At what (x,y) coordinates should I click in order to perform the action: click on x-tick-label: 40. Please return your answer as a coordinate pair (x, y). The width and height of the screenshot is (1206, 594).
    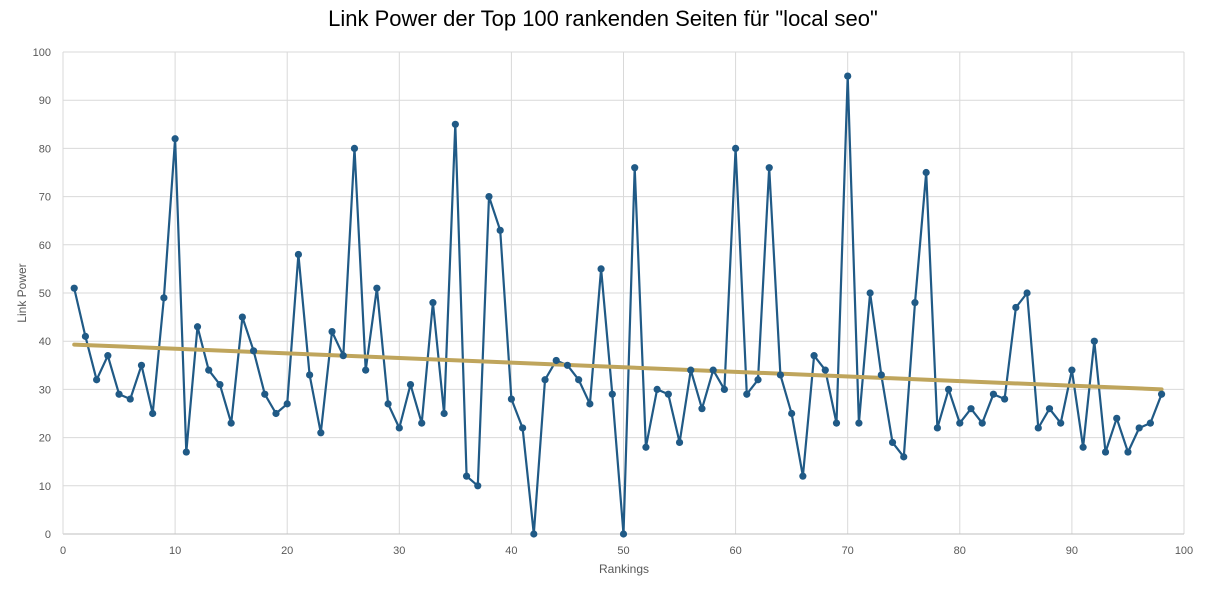
    Looking at the image, I should click on (511, 551).